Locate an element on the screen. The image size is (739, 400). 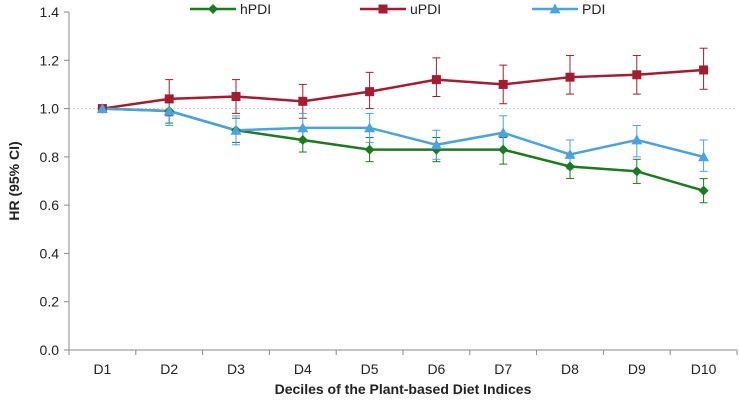
pdi-line is located at coordinates (403, 133).